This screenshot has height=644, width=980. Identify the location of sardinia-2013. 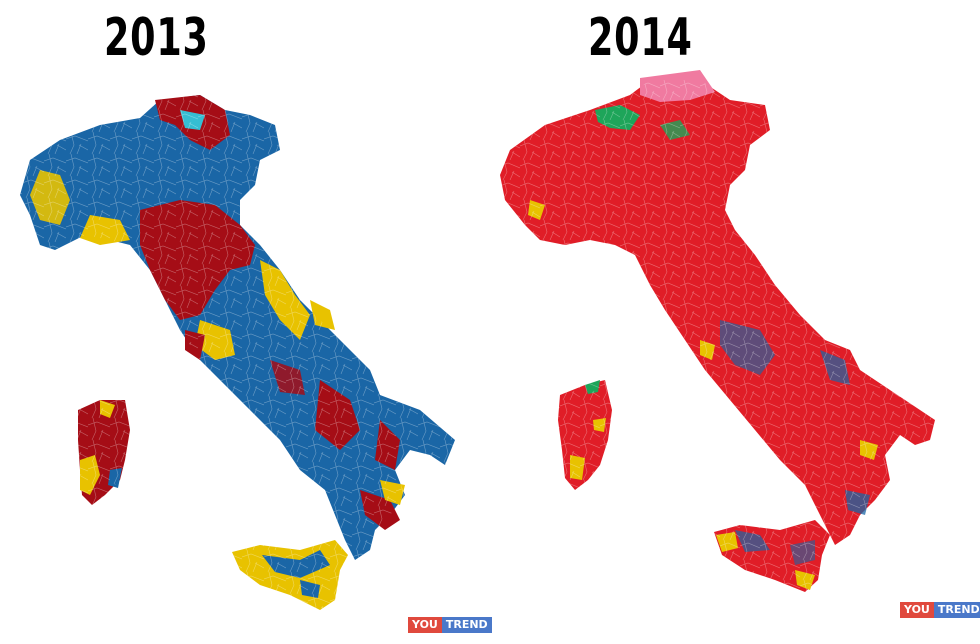
(104, 452).